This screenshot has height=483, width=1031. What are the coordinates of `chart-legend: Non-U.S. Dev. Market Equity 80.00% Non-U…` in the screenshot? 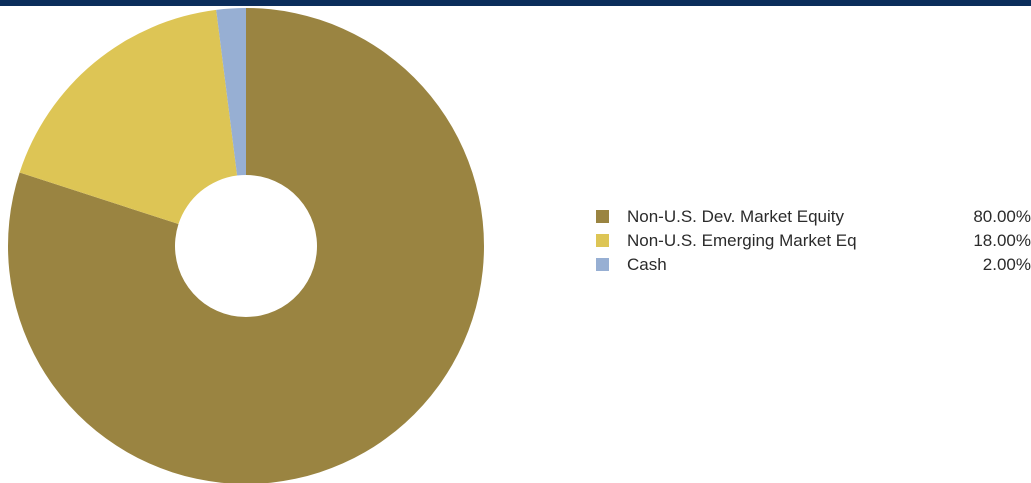 It's located at (812, 242).